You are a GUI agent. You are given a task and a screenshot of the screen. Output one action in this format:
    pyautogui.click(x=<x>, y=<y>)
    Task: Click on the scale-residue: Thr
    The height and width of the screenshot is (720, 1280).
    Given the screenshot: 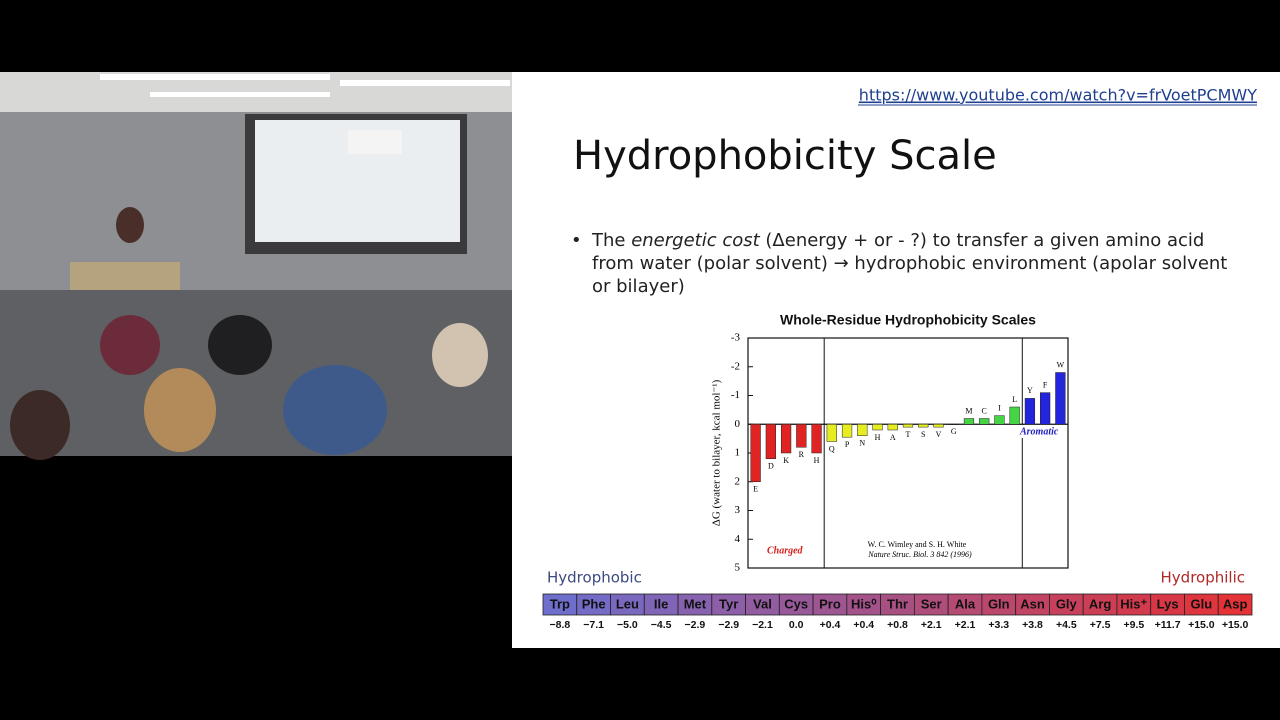 What is the action you would take?
    pyautogui.click(x=897, y=603)
    